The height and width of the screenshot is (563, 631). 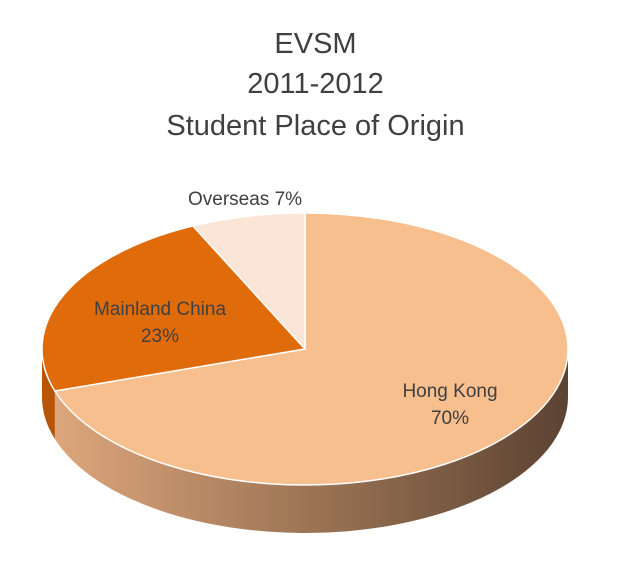 I want to click on label-mainland-china: Mainland China 23%, so click(x=160, y=323).